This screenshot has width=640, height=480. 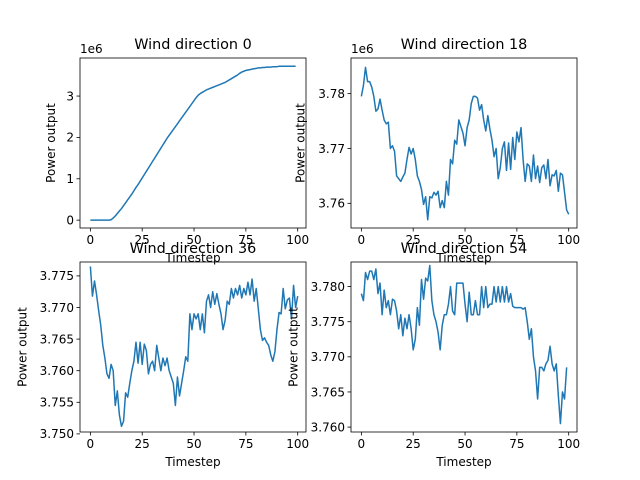 What do you see at coordinates (57, 403) in the screenshot?
I see `y-tick-label: 3.755` at bounding box center [57, 403].